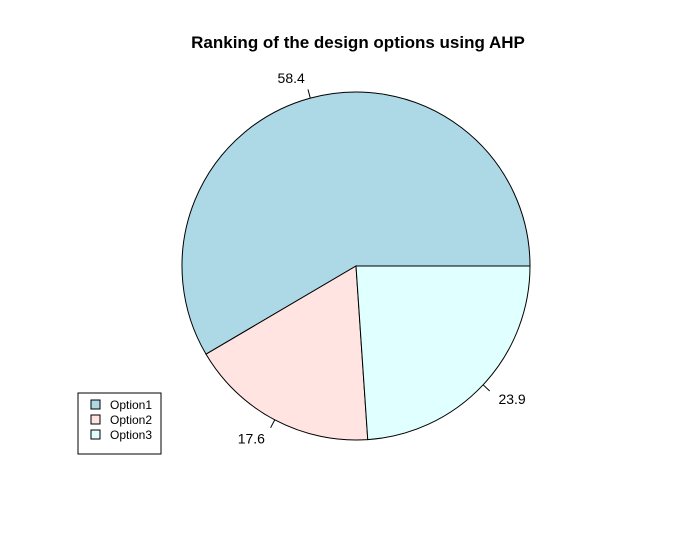  Describe the element at coordinates (287, 353) in the screenshot. I see `pie-slice-option2` at that location.